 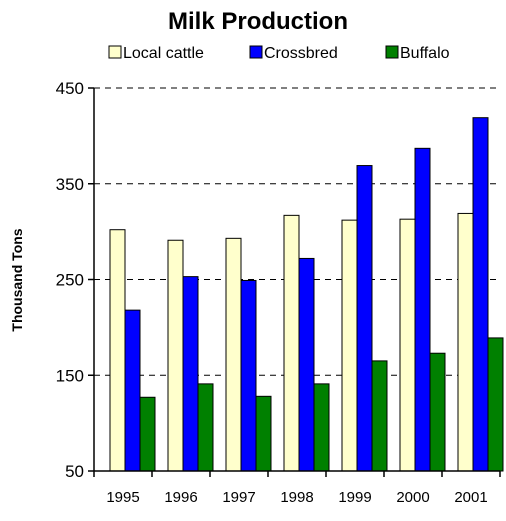 What do you see at coordinates (70, 375) in the screenshot?
I see `y-tick-label: 150` at bounding box center [70, 375].